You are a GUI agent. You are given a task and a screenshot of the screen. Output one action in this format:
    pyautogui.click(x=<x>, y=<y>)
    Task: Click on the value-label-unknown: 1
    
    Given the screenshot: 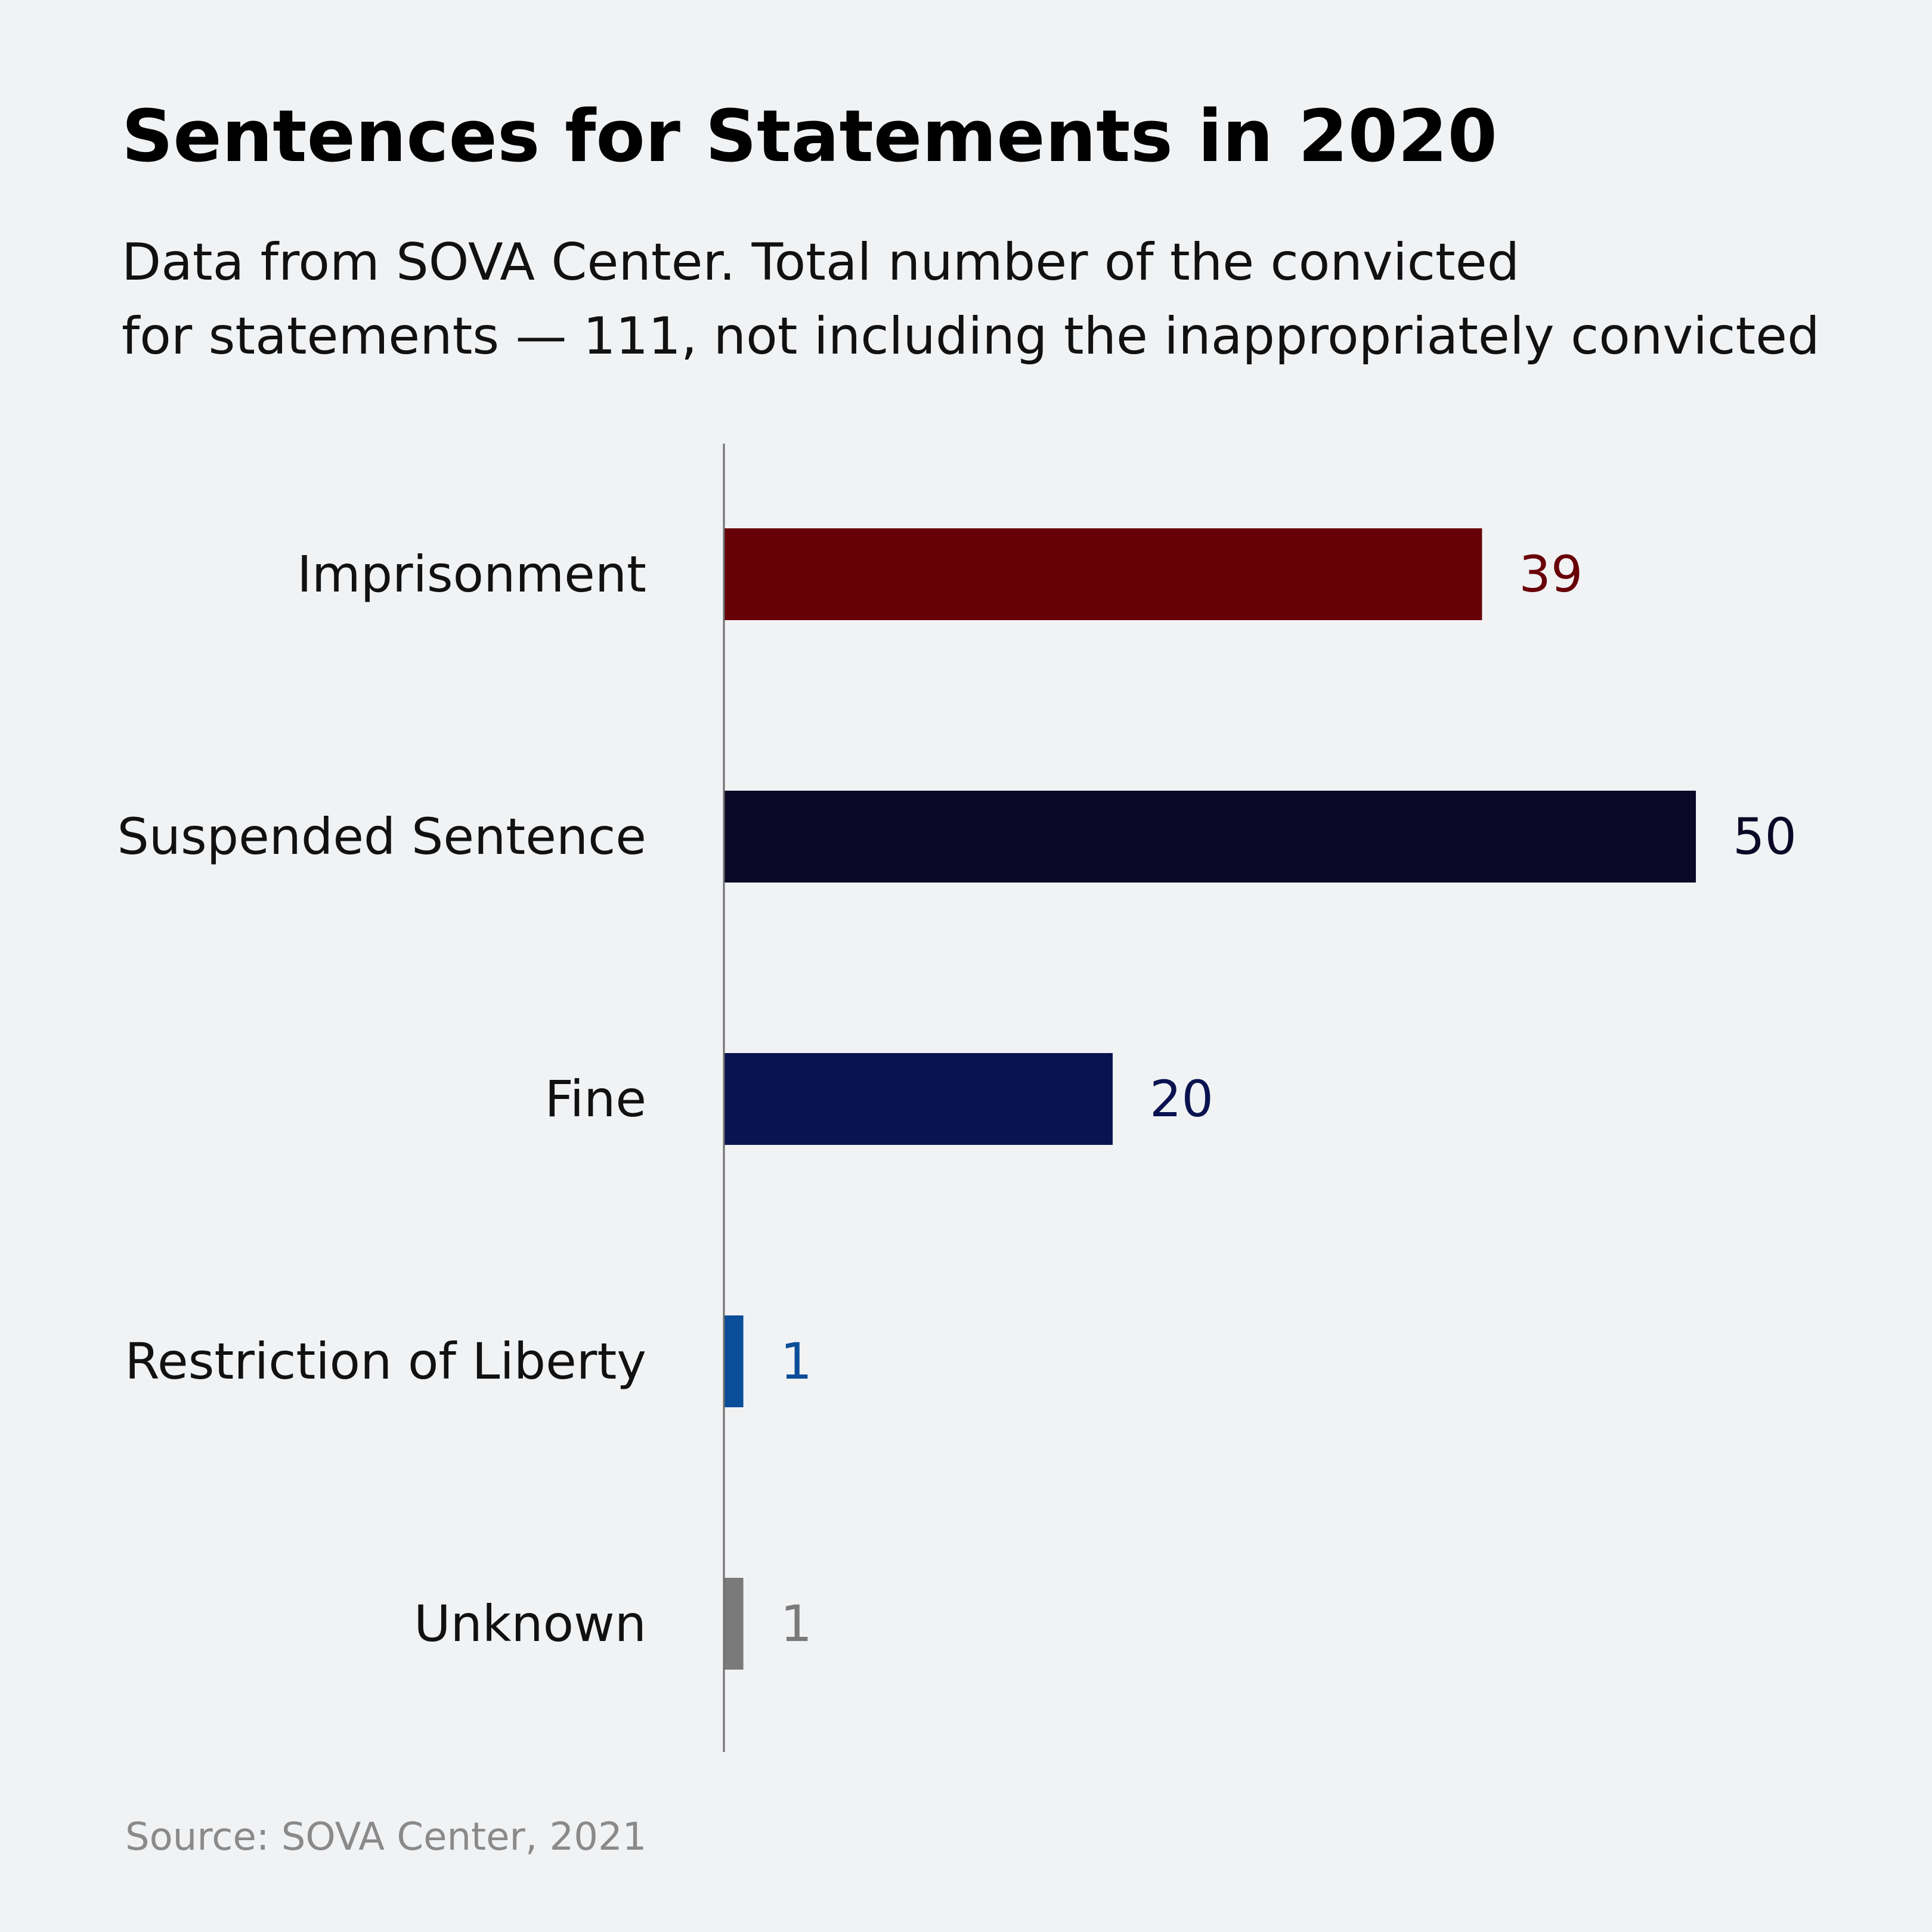 What is the action you would take?
    pyautogui.click(x=797, y=1624)
    